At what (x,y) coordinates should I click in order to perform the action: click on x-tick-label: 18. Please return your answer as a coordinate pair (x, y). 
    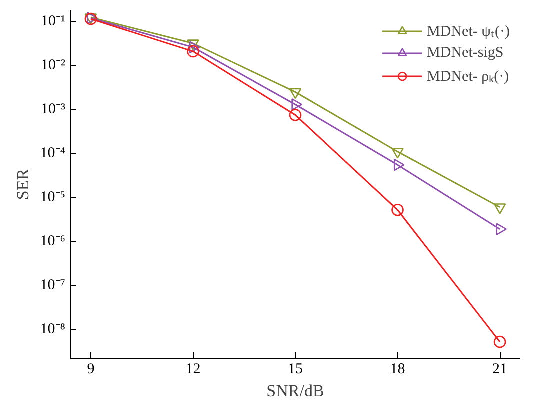
    Looking at the image, I should click on (398, 370).